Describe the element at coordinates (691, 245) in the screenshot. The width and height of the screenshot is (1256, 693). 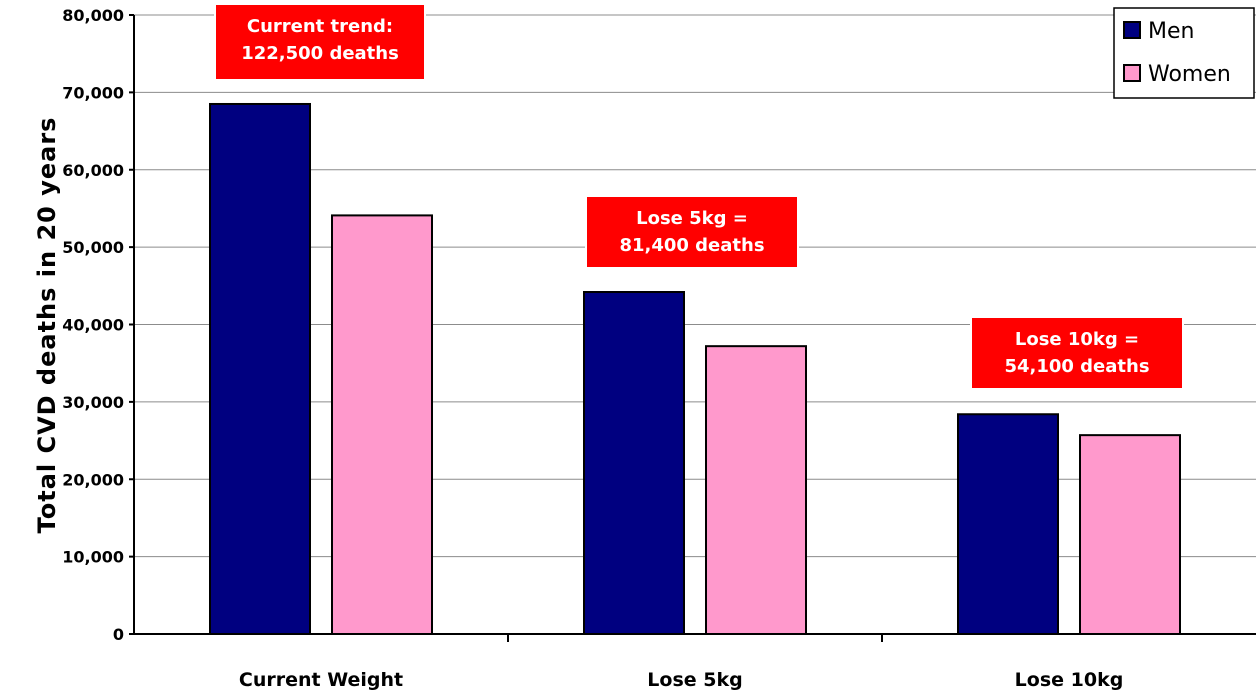
I see `annotation-text: 81,400 deaths` at that location.